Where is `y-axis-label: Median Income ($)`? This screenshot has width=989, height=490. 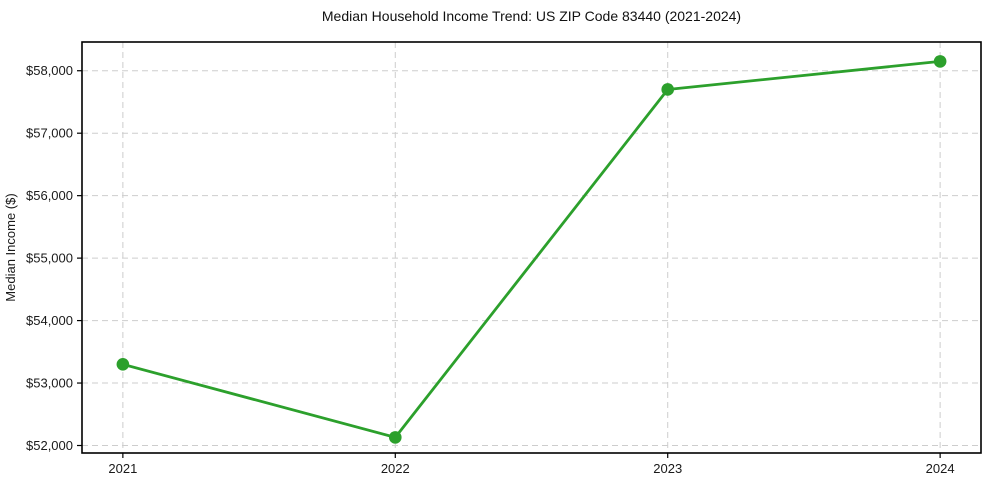 y-axis-label: Median Income ($) is located at coordinates (10, 247).